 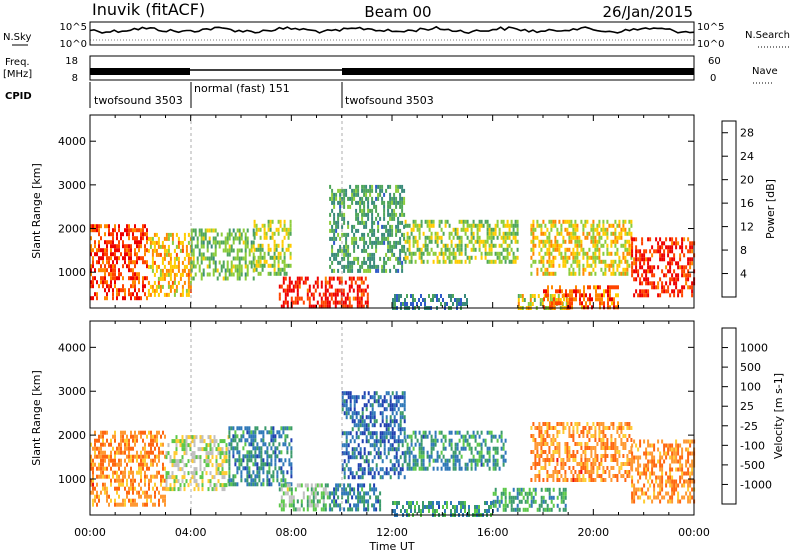 What do you see at coordinates (17, 74) in the screenshot?
I see `freq-label-bottom: [MHz]` at bounding box center [17, 74].